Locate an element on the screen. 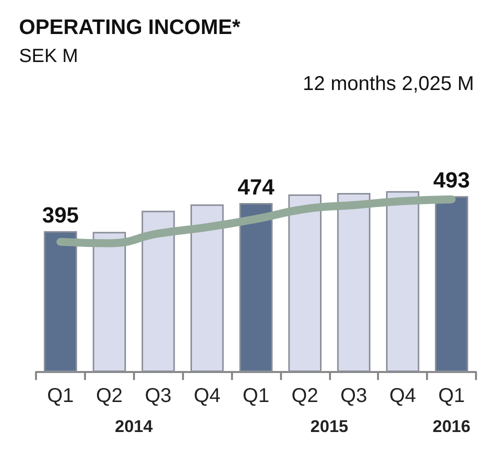  text: 2015 is located at coordinates (329, 426).